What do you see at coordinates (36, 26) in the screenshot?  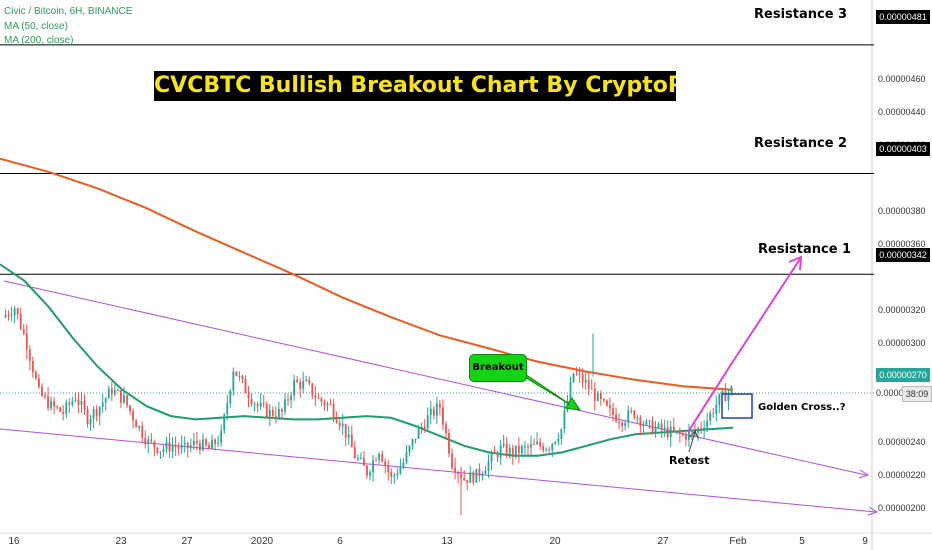 I see `ma50-legend: MA (50, close)` at bounding box center [36, 26].